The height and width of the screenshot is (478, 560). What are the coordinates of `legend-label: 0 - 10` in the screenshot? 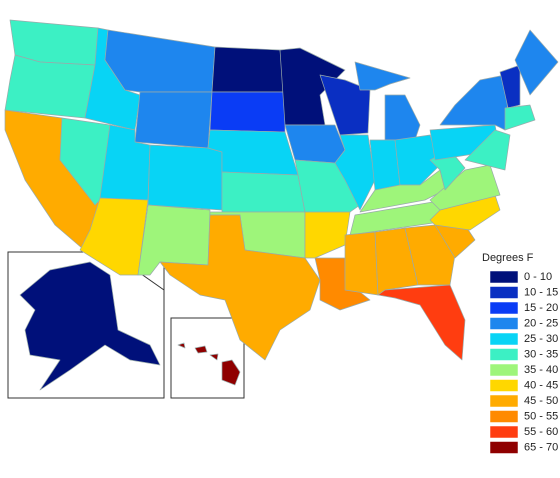 It's located at (538, 277).